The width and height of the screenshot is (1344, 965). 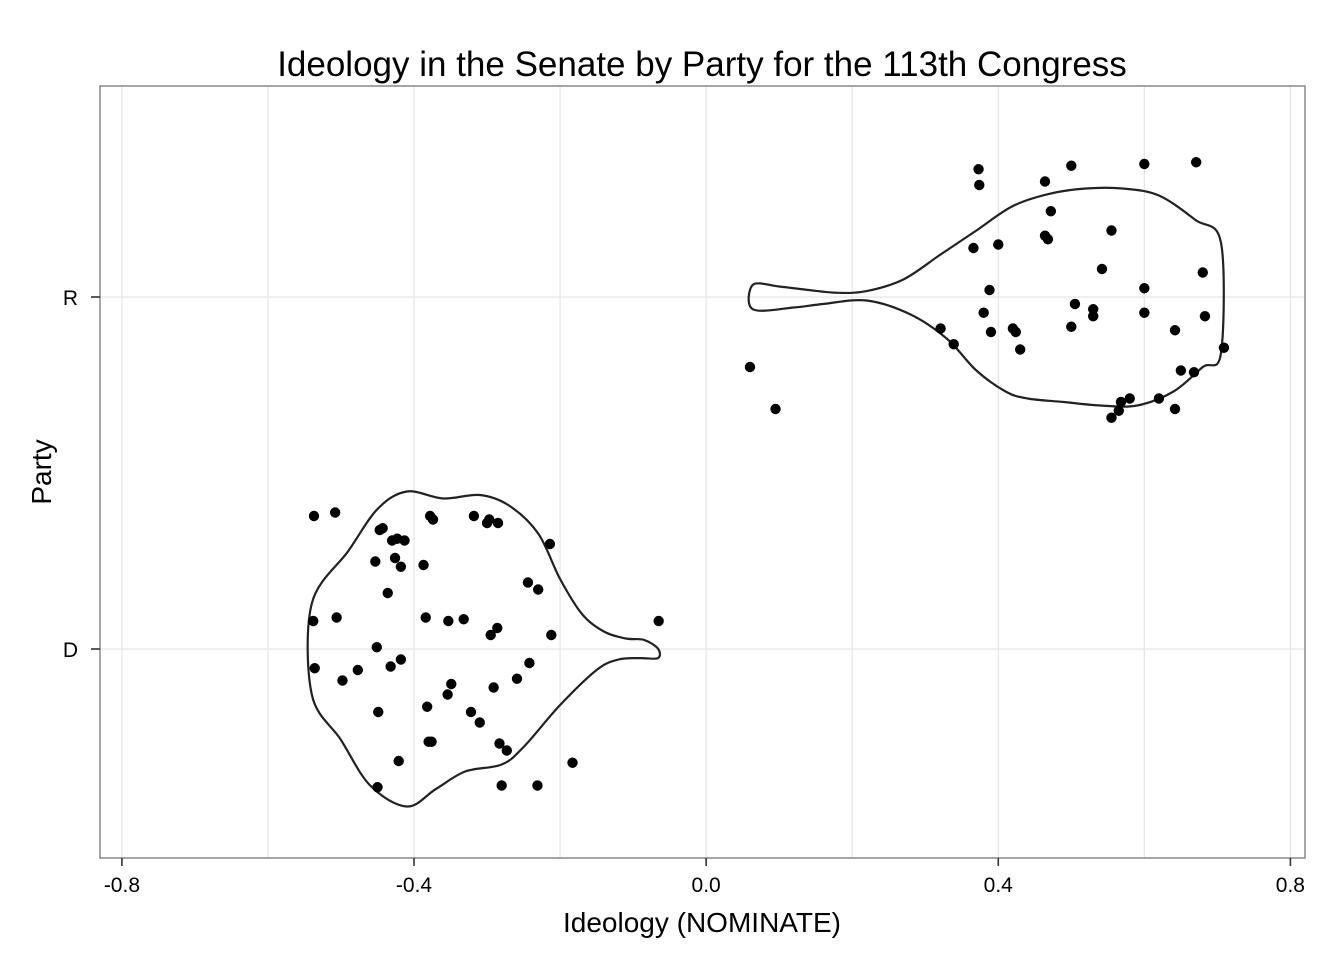 I want to click on y-tick-label: R, so click(x=70, y=298).